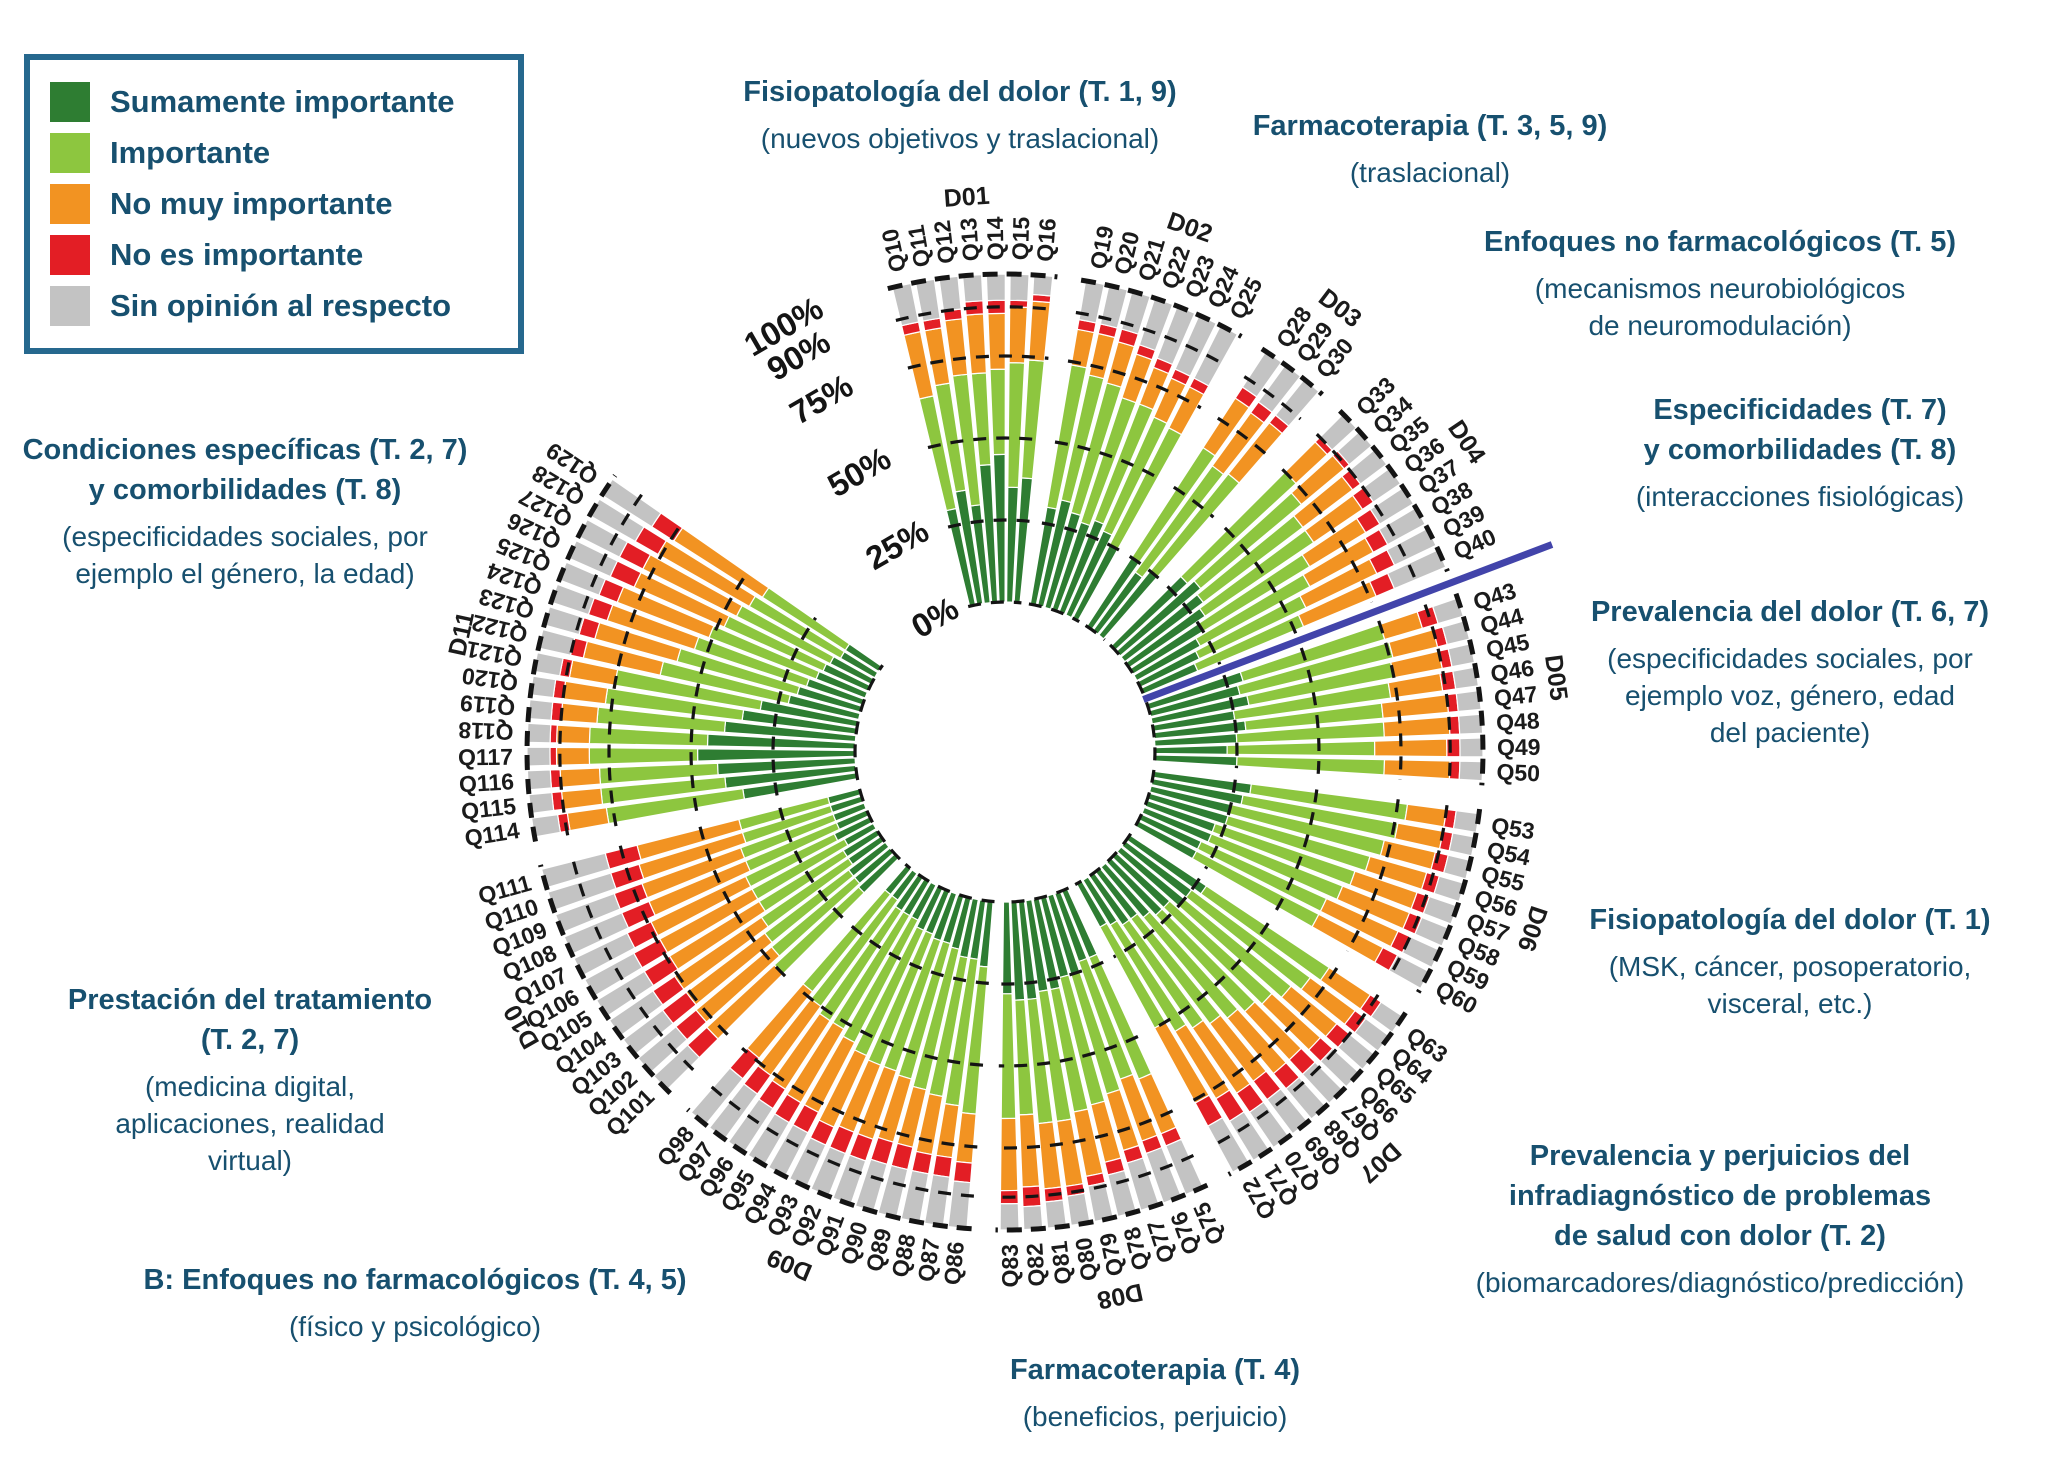  What do you see at coordinates (487, 705) in the screenshot?
I see `question-label-Q119: Q119` at bounding box center [487, 705].